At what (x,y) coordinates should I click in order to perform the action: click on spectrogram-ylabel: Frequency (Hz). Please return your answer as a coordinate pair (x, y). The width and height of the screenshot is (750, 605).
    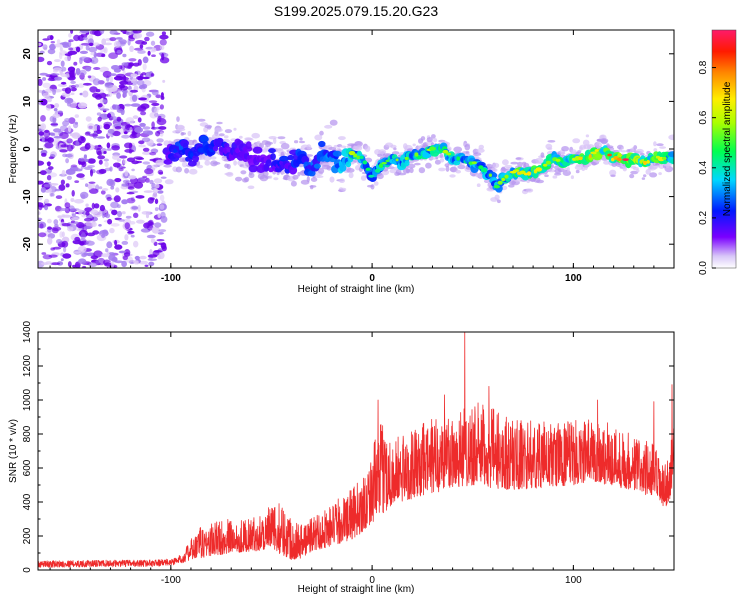
    Looking at the image, I should click on (13, 149).